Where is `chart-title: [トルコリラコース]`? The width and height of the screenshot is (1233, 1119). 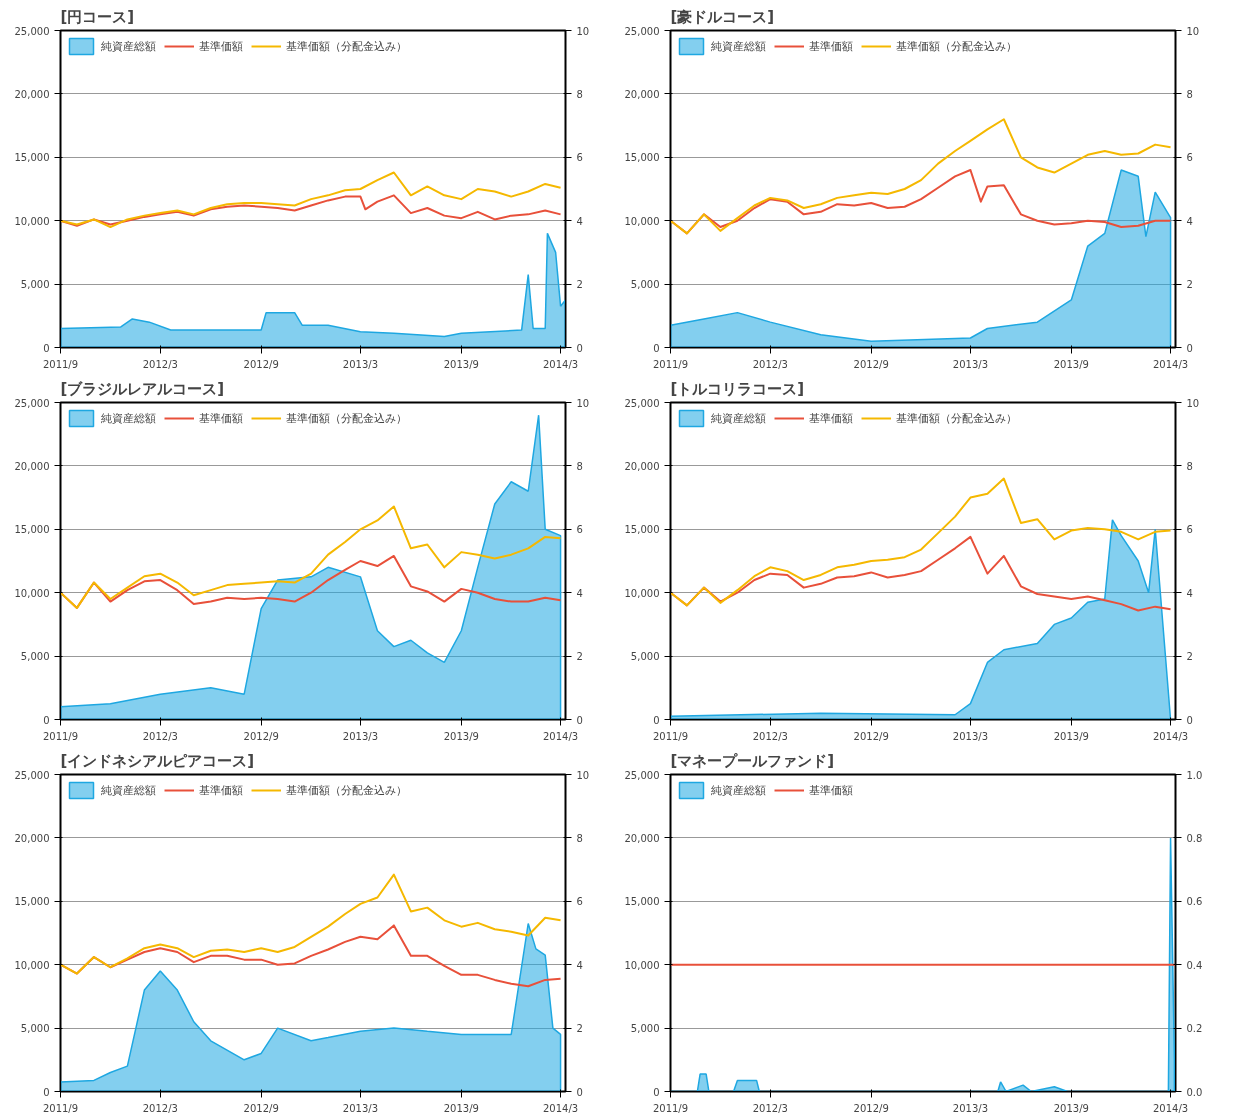
chart-title: [トルコリラコース] is located at coordinates (737, 388).